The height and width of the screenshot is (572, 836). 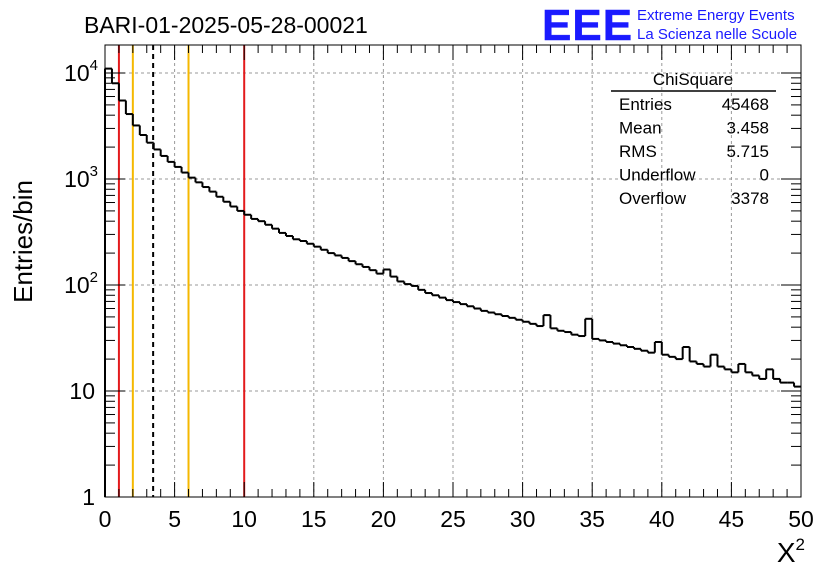 I want to click on x-axis-title: X2, so click(x=791, y=551).